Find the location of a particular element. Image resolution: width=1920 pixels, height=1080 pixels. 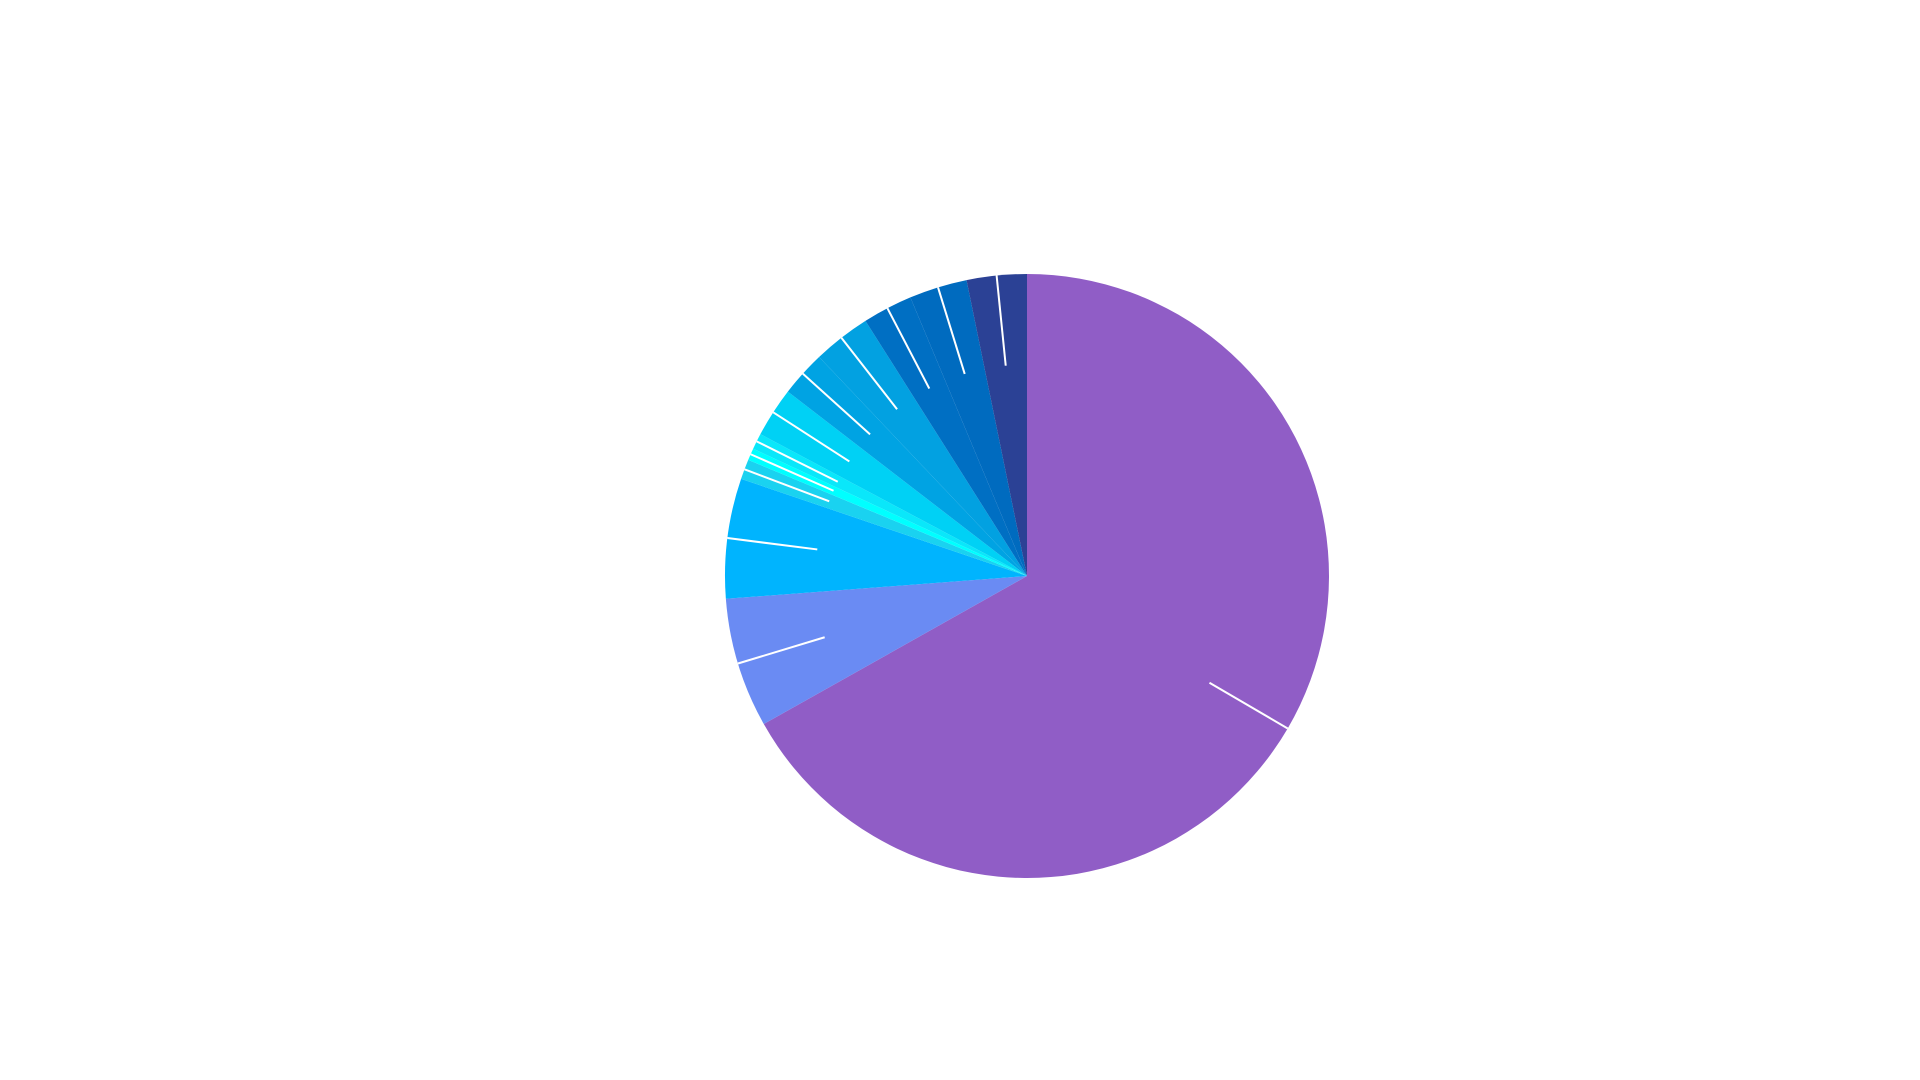

leader-lines is located at coordinates (1008, 502).